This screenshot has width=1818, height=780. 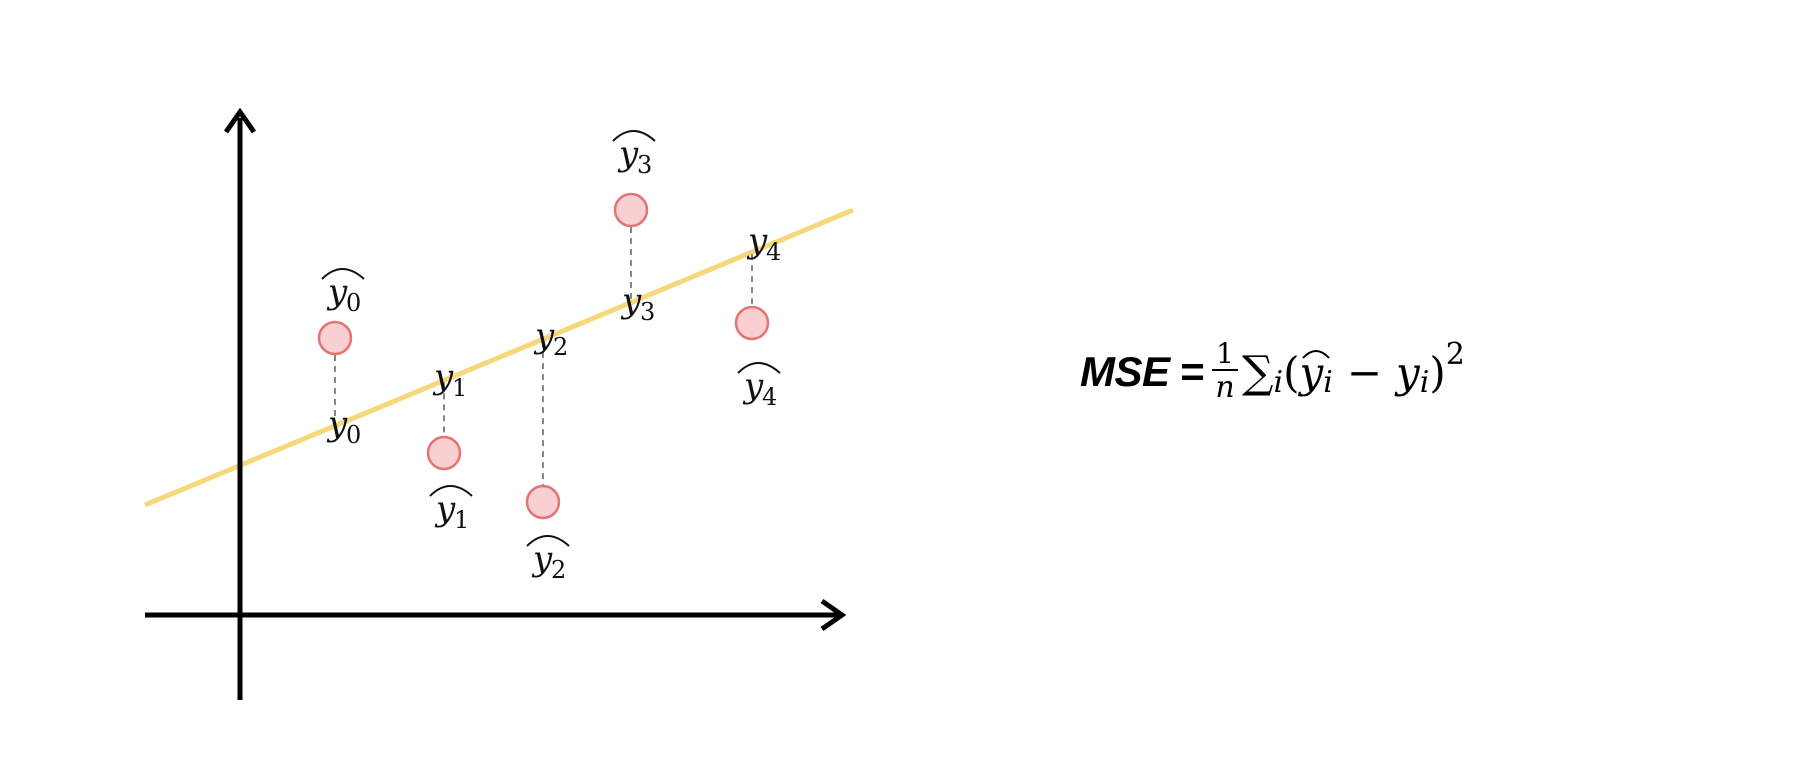 I want to click on predicted-value-label-1-subscript: 1, so click(x=461, y=520).